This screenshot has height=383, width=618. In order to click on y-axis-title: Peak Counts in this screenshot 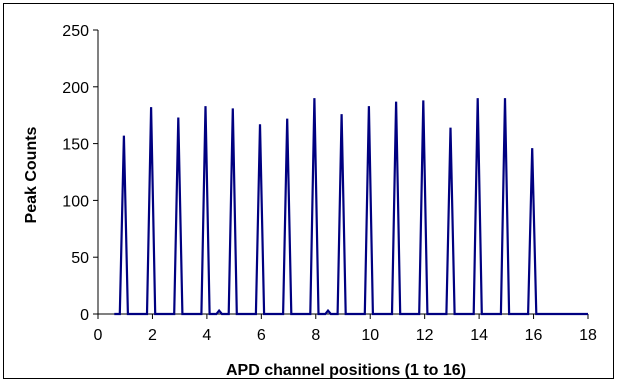, I will do `click(31, 174)`.